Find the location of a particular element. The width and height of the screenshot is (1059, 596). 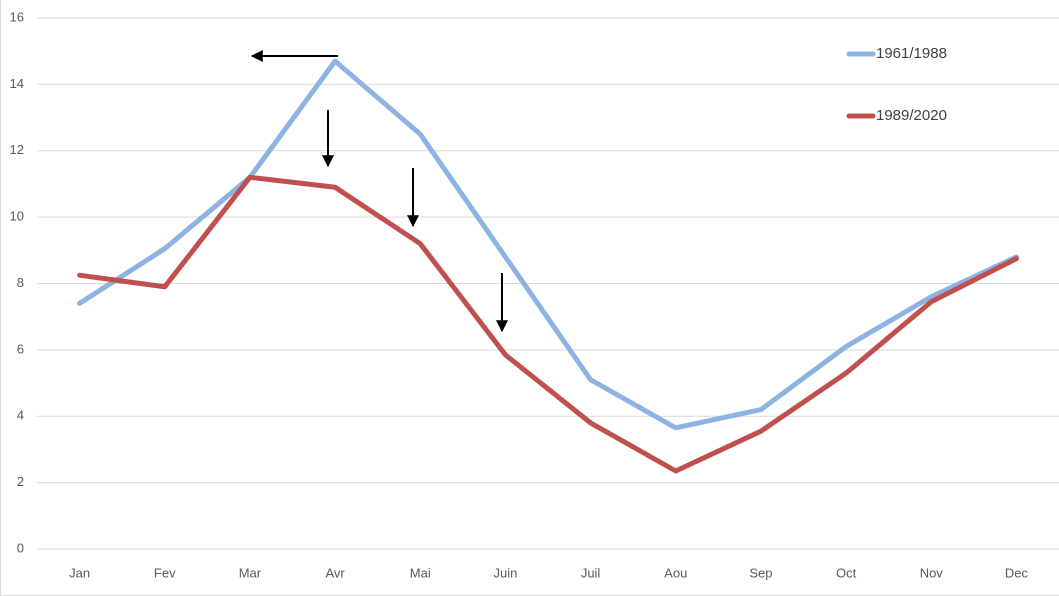

legend-label: 1989/2020 is located at coordinates (911, 115).